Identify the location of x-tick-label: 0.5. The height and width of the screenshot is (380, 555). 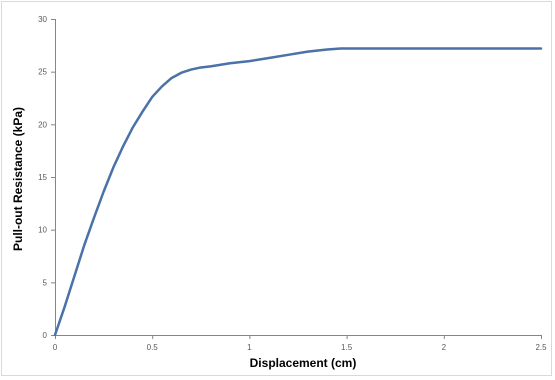
(153, 347).